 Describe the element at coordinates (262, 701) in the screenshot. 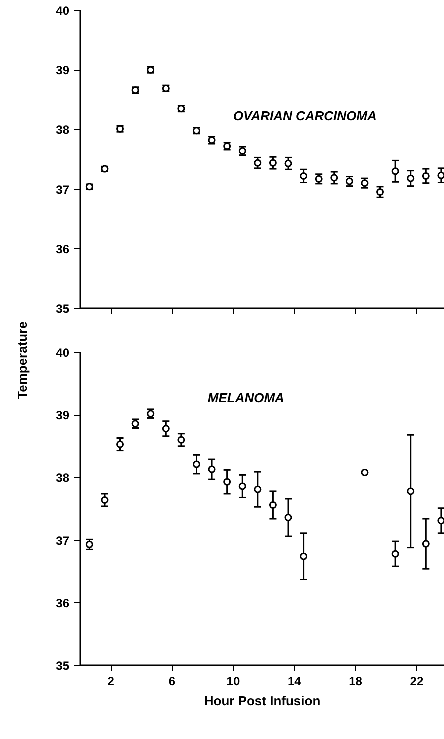

I see `x-axis-title: Hour Post Infusion` at that location.